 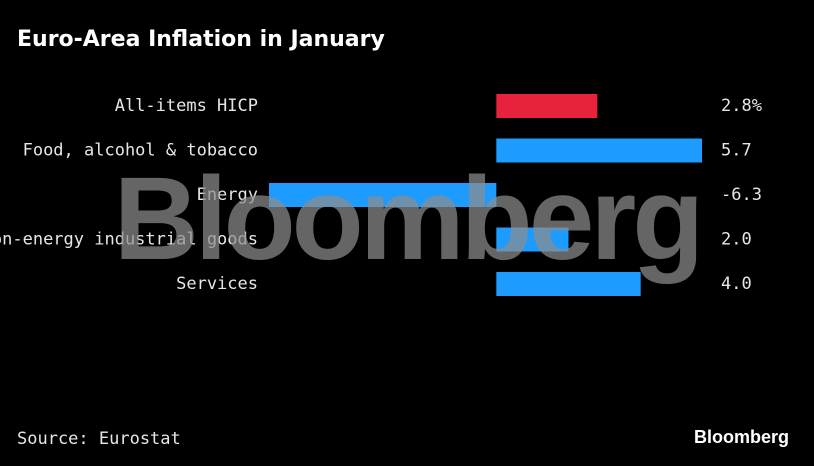 I want to click on value-label: 2.8%, so click(x=741, y=106).